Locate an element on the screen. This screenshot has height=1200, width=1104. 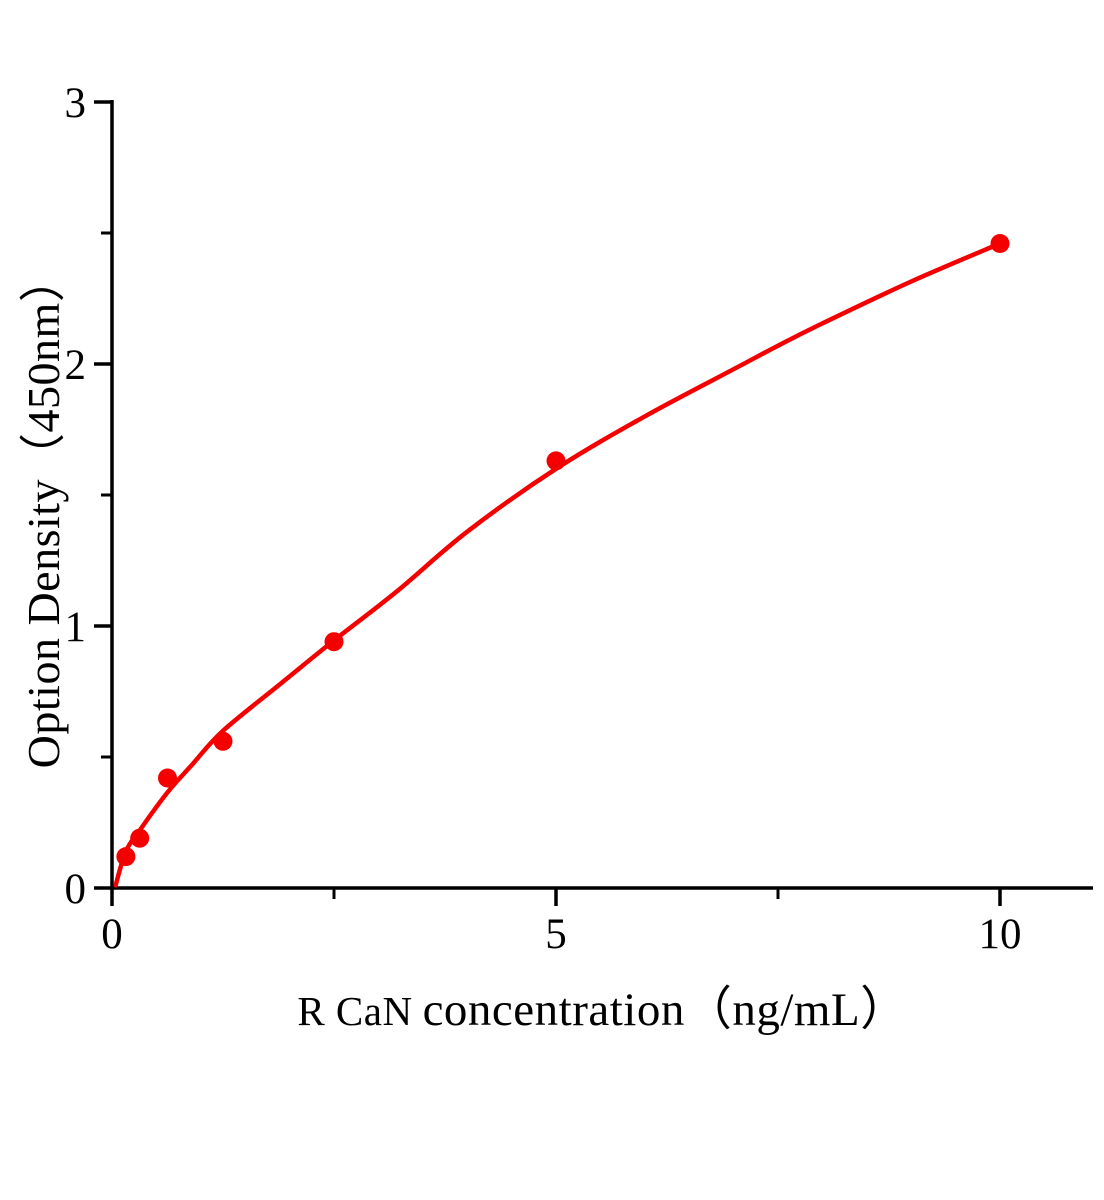
x-axis-title: R CaN concentration（ng/mL） is located at coordinates (602, 1004).